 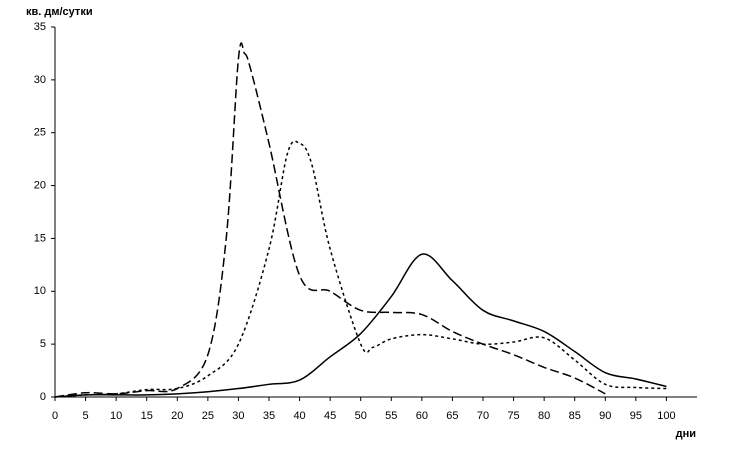 I want to click on x-tick-label: 55, so click(x=391, y=416).